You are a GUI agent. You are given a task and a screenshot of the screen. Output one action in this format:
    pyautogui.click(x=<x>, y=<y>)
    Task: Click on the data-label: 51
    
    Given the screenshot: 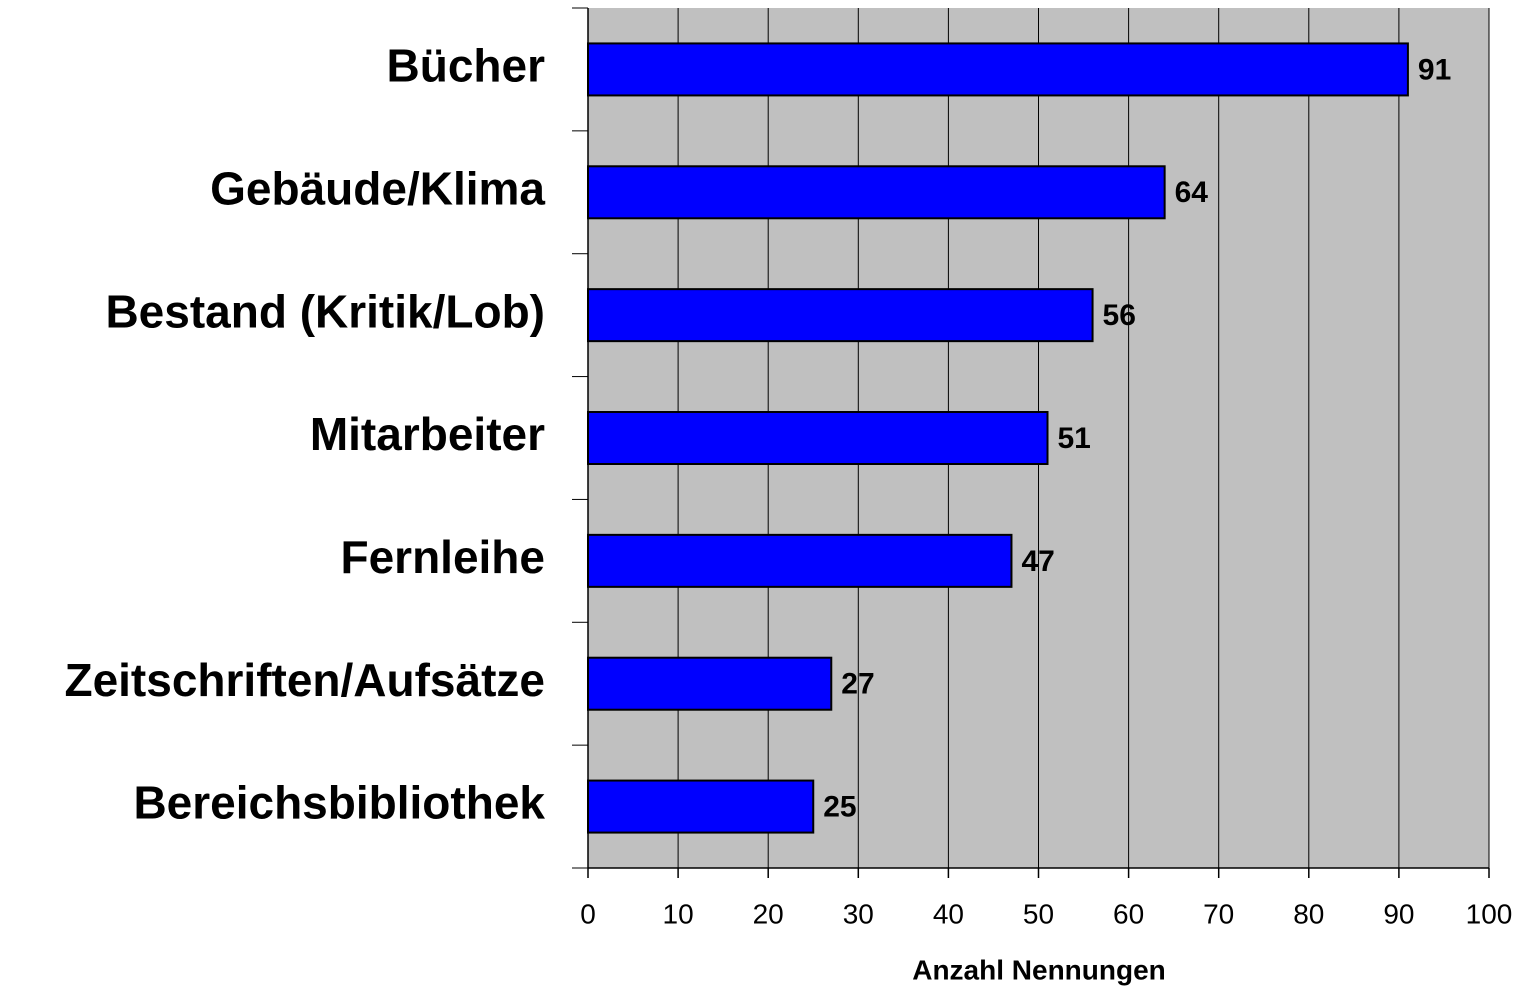 What is the action you would take?
    pyautogui.click(x=1074, y=438)
    